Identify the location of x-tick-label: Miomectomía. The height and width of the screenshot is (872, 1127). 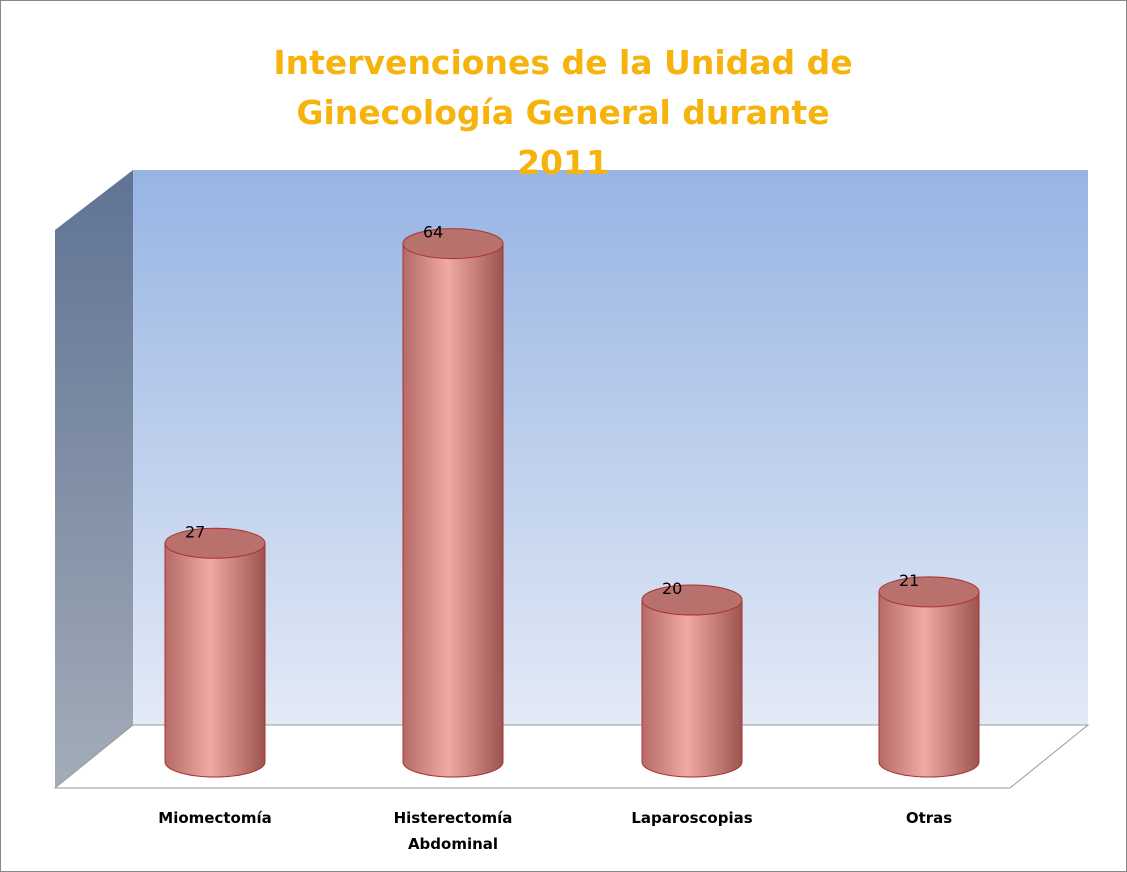
(215, 818).